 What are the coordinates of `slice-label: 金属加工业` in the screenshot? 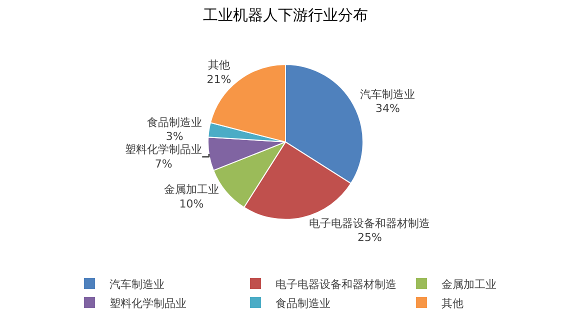 It's located at (191, 189).